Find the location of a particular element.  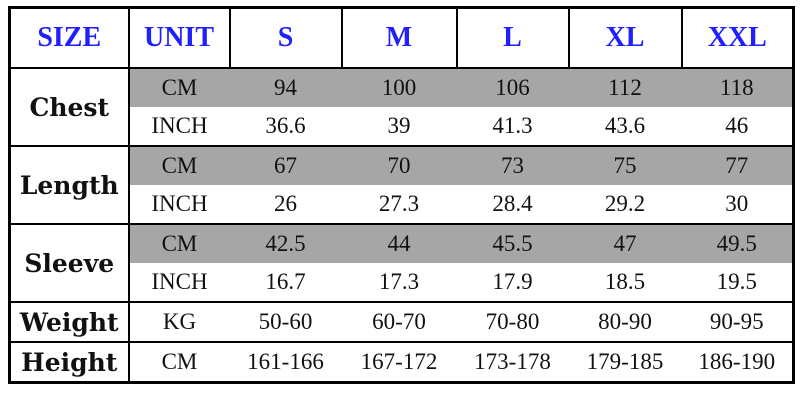

value-cell: 42.5 is located at coordinates (285, 243).